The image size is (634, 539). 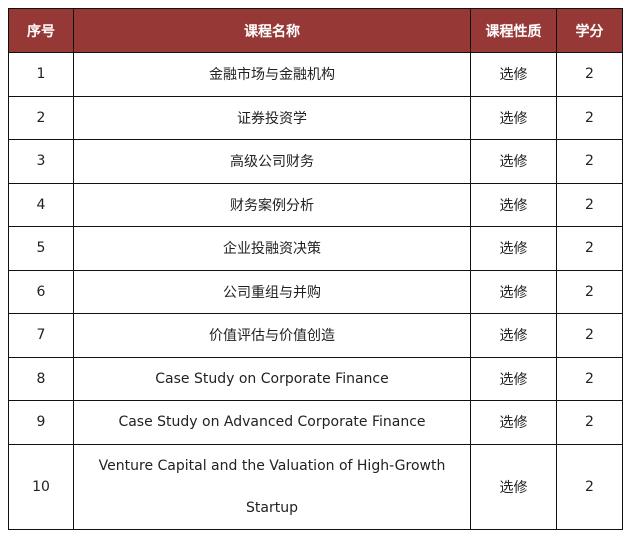 What do you see at coordinates (41, 204) in the screenshot?
I see `row-number: 4` at bounding box center [41, 204].